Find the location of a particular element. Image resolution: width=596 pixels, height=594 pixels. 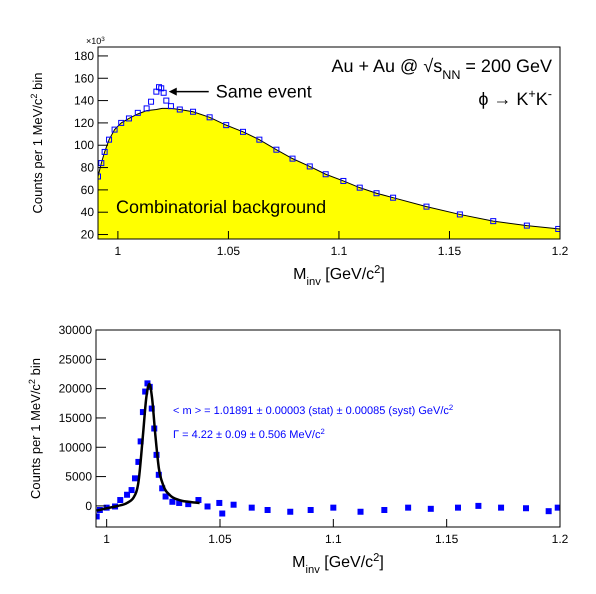

y-tick-label: 160 is located at coordinates (84, 78).